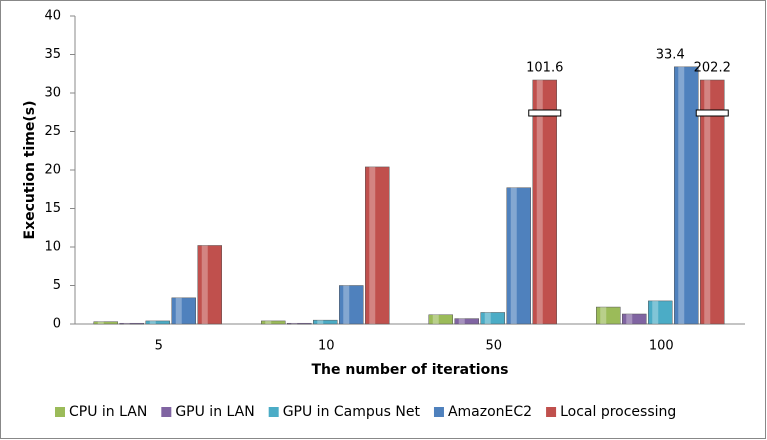 The height and width of the screenshot is (440, 767). I want to click on legend-label: CPU in LAN, so click(108, 412).